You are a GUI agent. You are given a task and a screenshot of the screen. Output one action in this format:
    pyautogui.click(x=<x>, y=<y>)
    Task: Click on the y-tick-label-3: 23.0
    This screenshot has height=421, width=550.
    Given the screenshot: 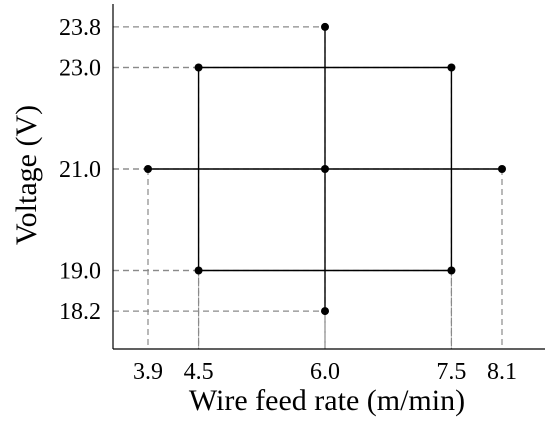 What is the action you would take?
    pyautogui.click(x=80, y=69)
    